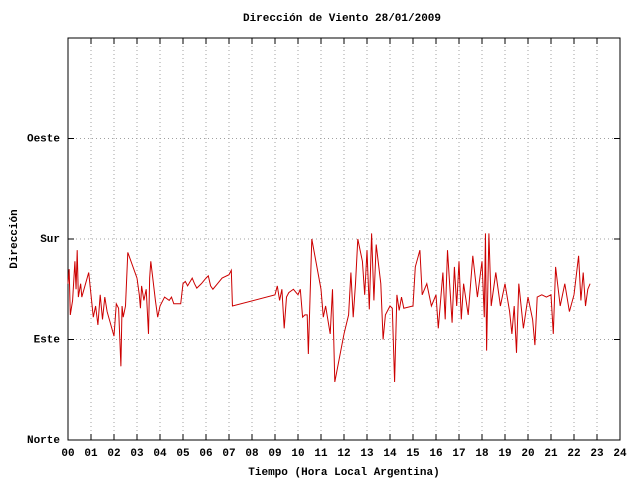  What do you see at coordinates (573, 454) in the screenshot?
I see `x-tick-label: 22` at bounding box center [573, 454].